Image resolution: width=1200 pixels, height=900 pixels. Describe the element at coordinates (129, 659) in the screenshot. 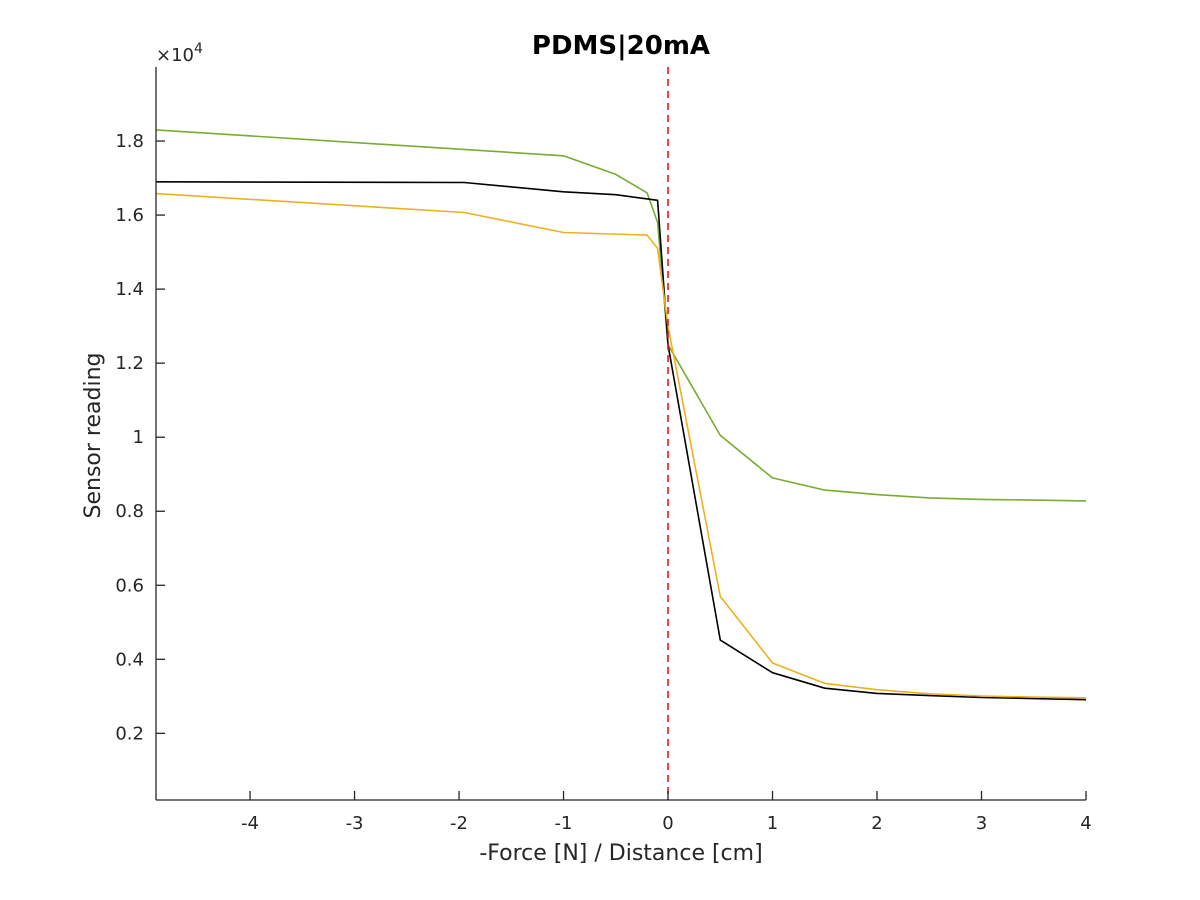

I see `y-tick-label: 0.4` at that location.